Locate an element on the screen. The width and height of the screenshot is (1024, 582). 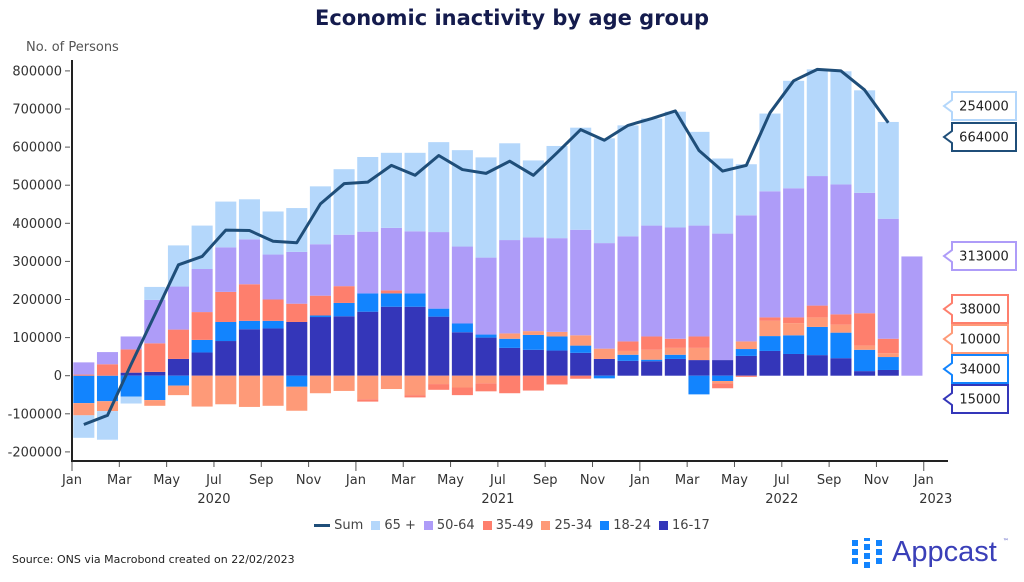
legend: Sum 65 + 50-64 35-49 25-34 18-24 16-17 is located at coordinates (512, 525).